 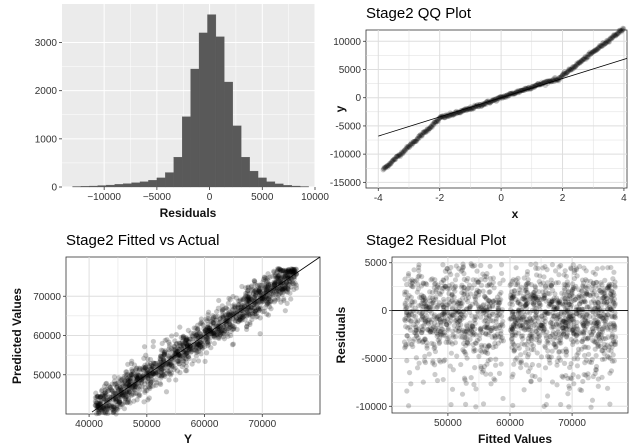 What do you see at coordinates (262, 197) in the screenshot?
I see `histogram-x-tick-label: 5000` at bounding box center [262, 197].